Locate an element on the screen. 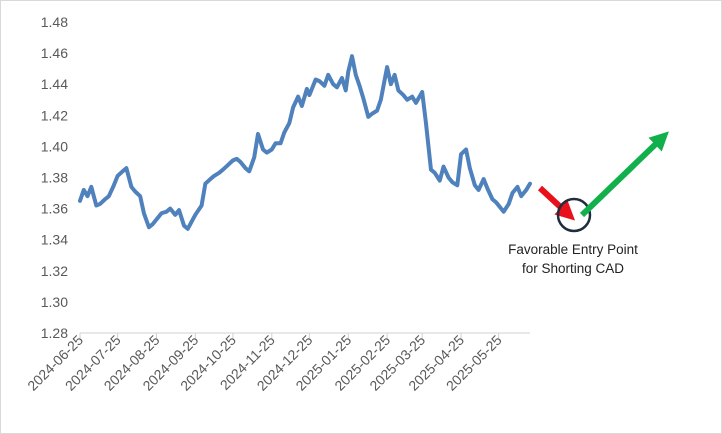 Image resolution: width=722 pixels, height=434 pixels. y-tick-label: 1.46 is located at coordinates (54, 53).